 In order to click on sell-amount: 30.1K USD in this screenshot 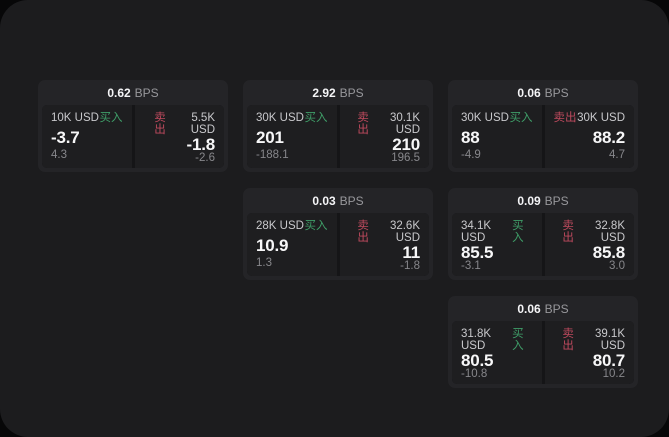, I will do `click(404, 124)`.